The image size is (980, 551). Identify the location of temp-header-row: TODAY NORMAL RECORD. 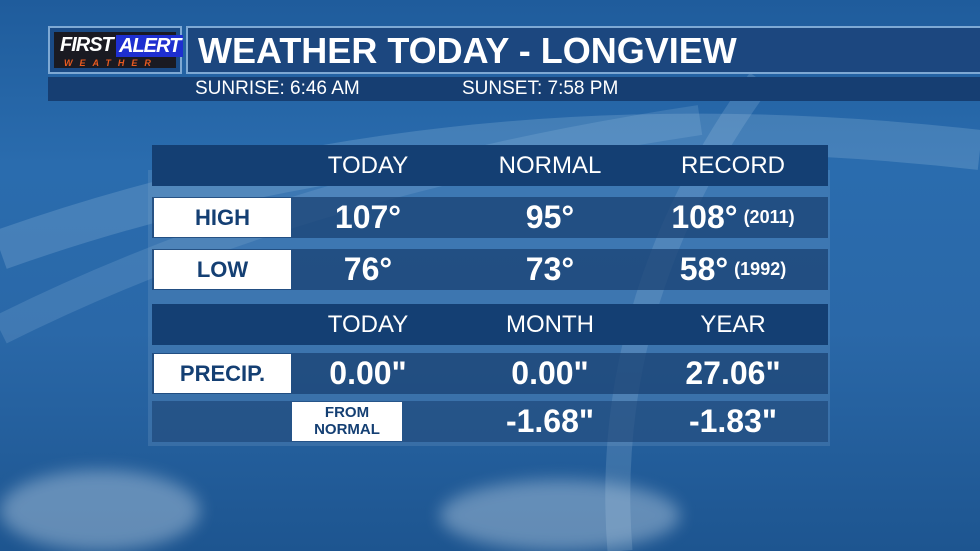
(490, 165).